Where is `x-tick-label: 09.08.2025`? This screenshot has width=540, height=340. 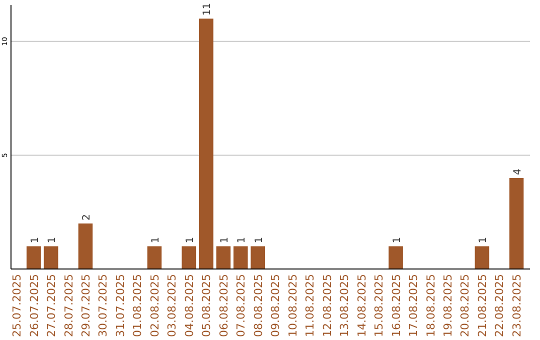
x-tick-label: 09.08.2025 is located at coordinates (275, 305).